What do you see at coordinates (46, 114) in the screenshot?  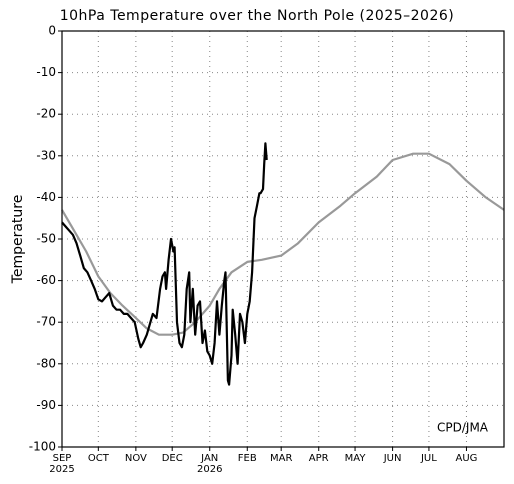 I see `y-tick-label: -20` at bounding box center [46, 114].